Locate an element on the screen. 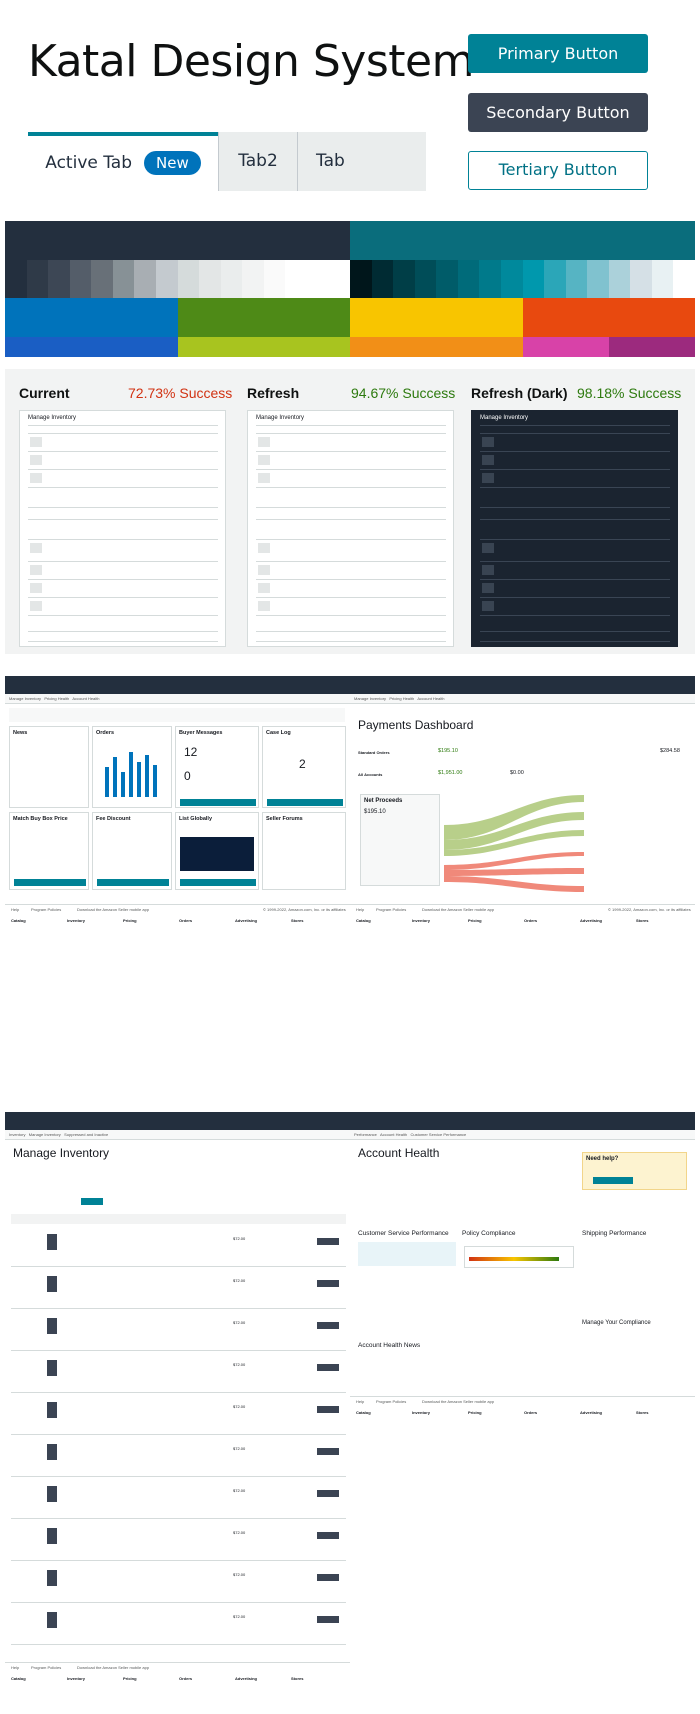 The height and width of the screenshot is (1714, 700). tertiary-button: Tertiary Button is located at coordinates (558, 170).